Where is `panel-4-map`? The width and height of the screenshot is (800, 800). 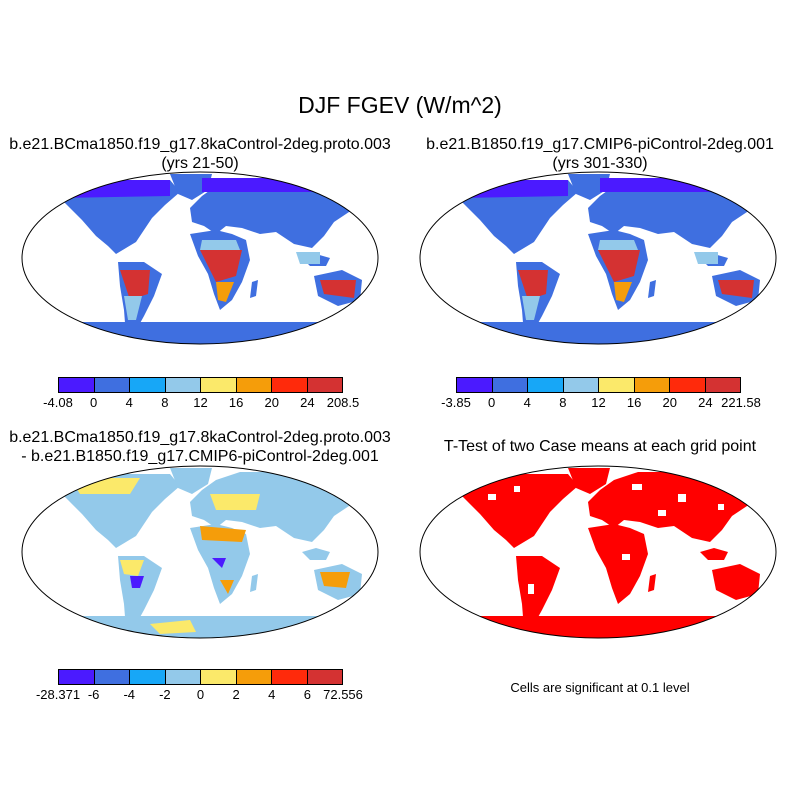
panel-4-map is located at coordinates (598, 552).